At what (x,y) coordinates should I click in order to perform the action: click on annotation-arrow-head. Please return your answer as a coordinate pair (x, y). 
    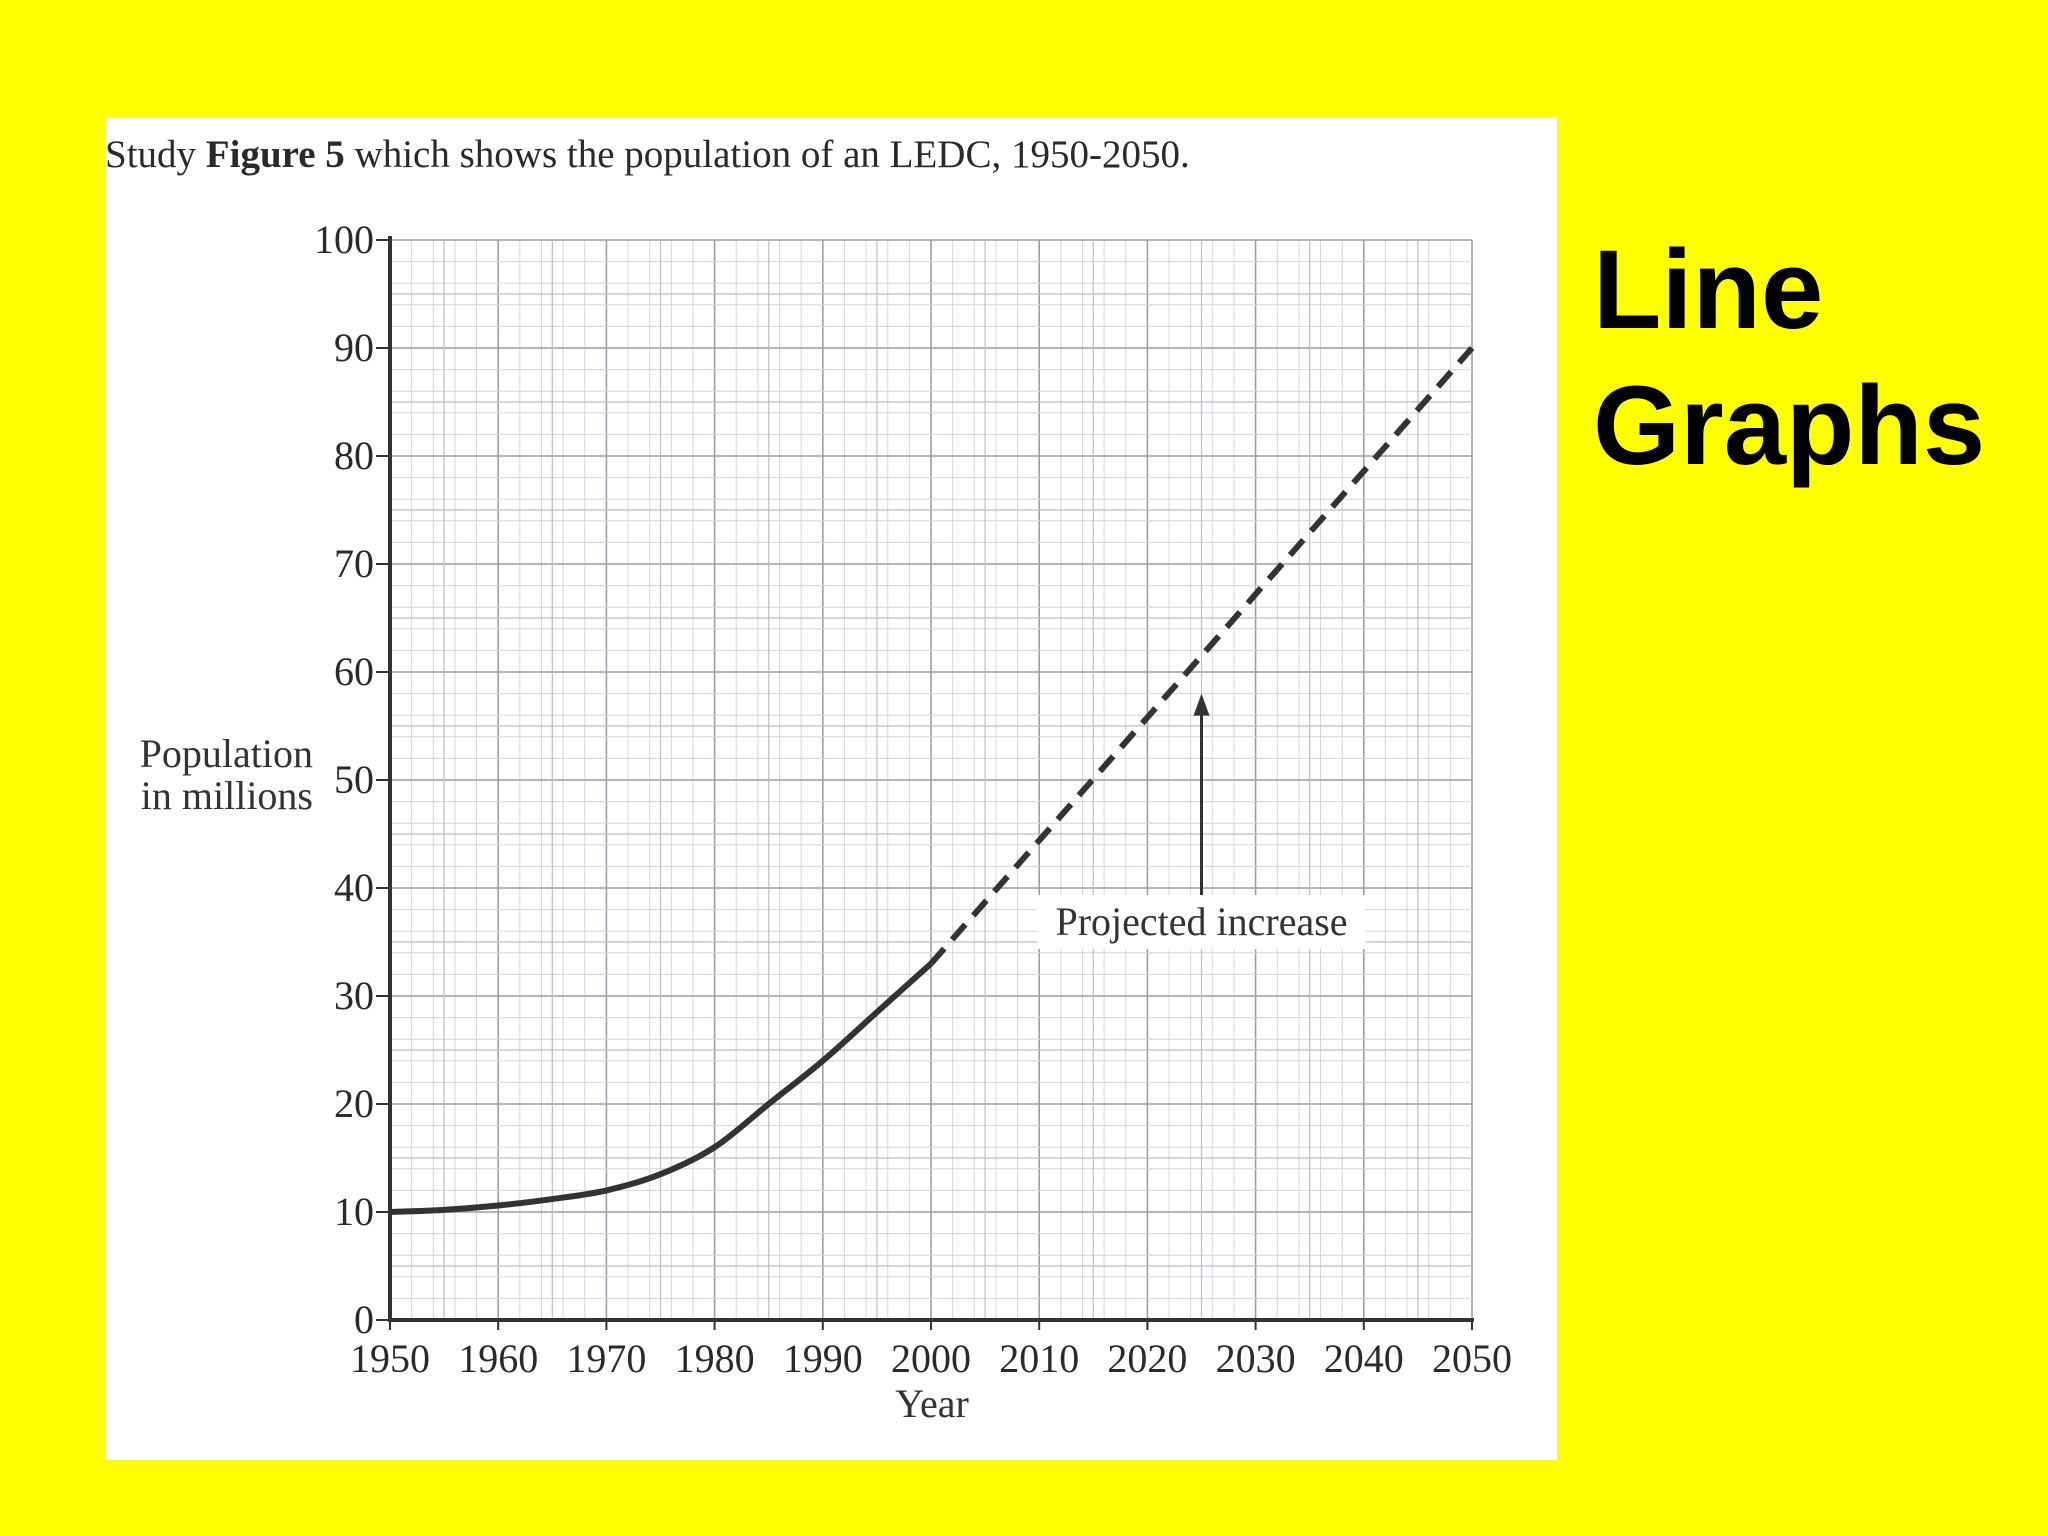
    Looking at the image, I should click on (1201, 704).